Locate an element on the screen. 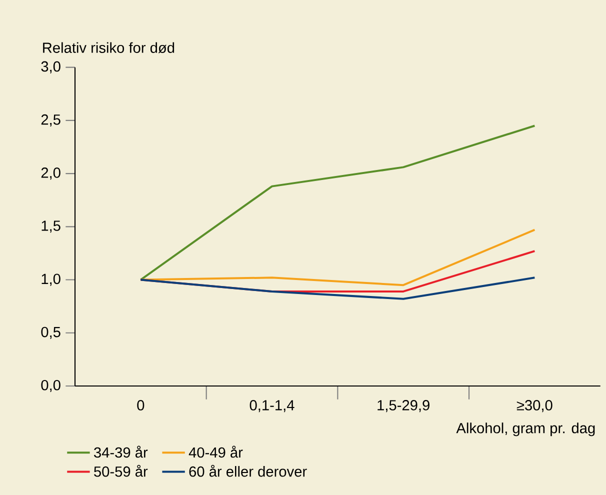  legend-label: 60 år eller derover is located at coordinates (248, 470).